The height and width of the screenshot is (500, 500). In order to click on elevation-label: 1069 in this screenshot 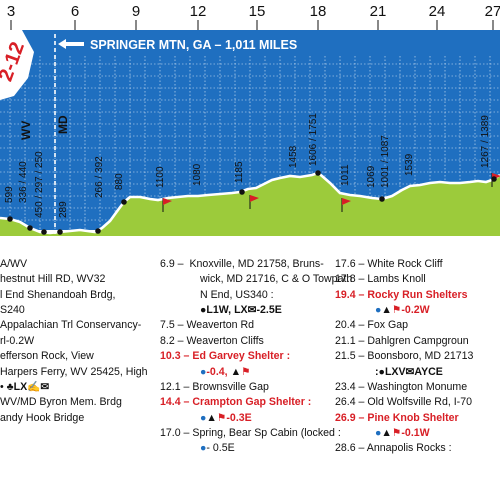, I will do `click(371, 176)`.